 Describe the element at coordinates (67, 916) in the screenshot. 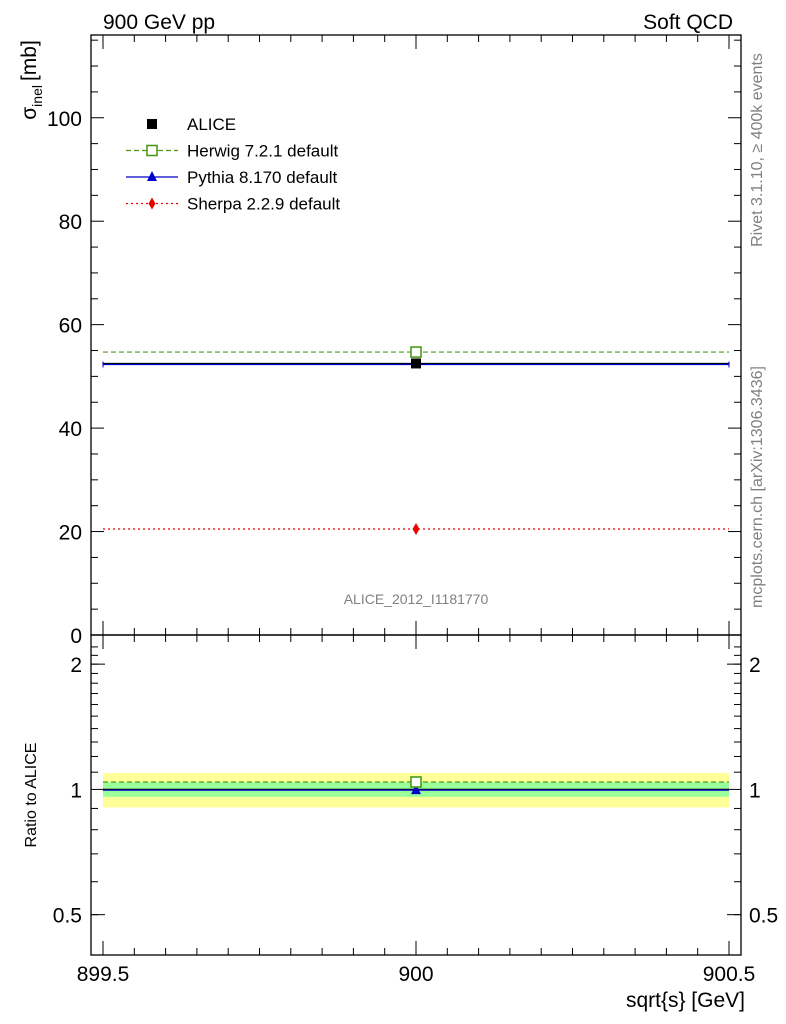

I see `ratio-y-tick-label: 0.5` at that location.